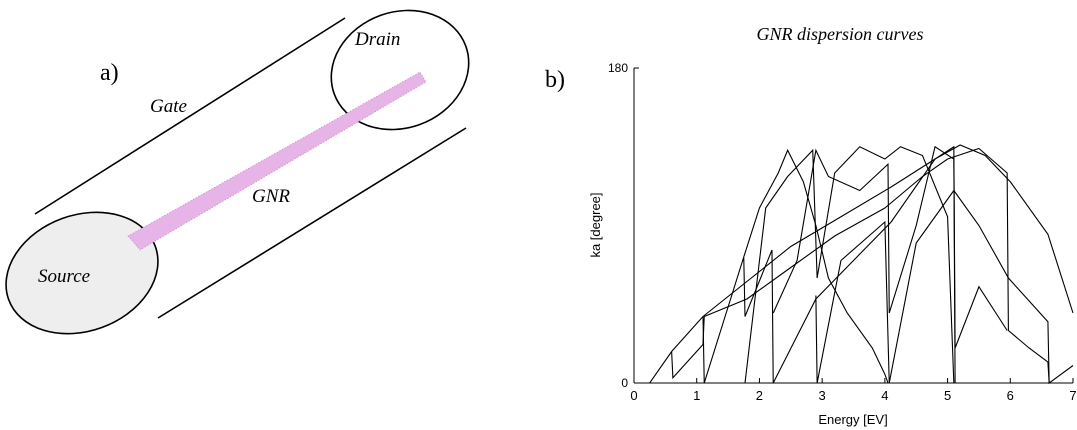 Image resolution: width=1077 pixels, height=430 pixels. I want to click on source-end, so click(82, 273).